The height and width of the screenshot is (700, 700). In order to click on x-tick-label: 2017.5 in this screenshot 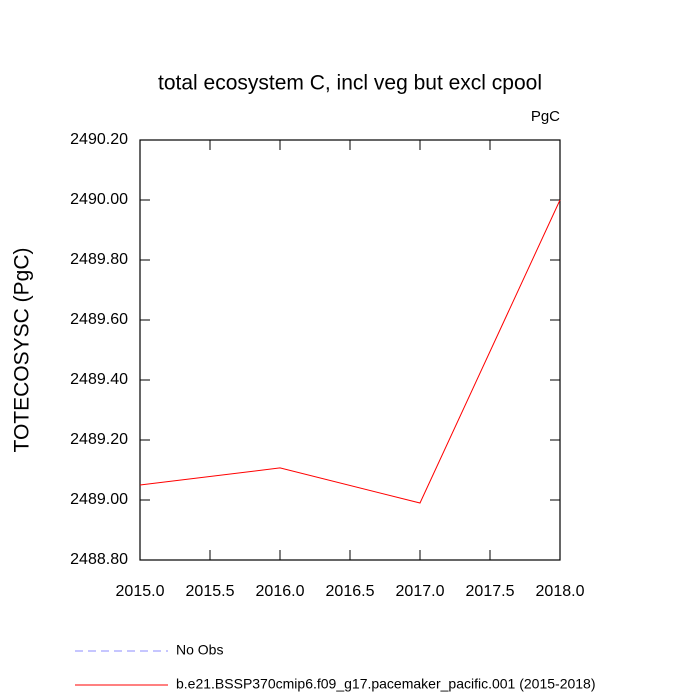, I will do `click(490, 591)`.